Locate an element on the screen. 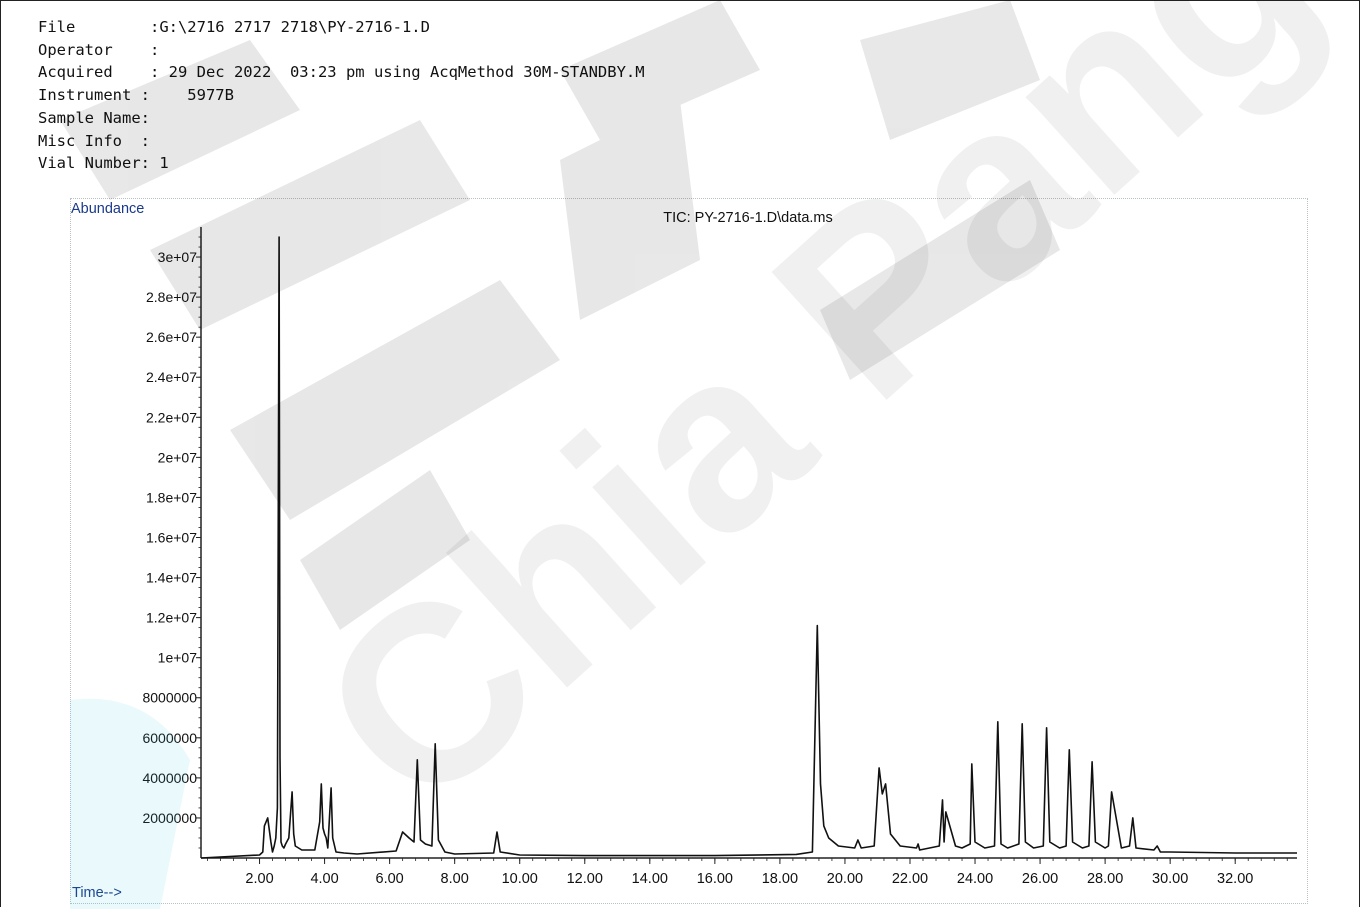 The width and height of the screenshot is (1362, 909). x-tick-label: 18.00 is located at coordinates (780, 879).